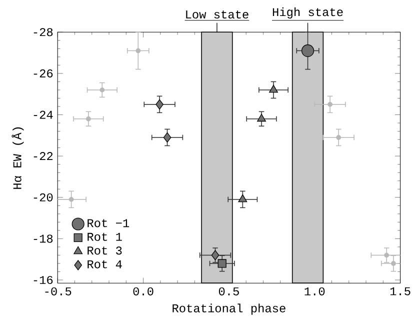 The height and width of the screenshot is (330, 415). Describe the element at coordinates (43, 73) in the screenshot. I see `y-tick-label: -26` at that location.